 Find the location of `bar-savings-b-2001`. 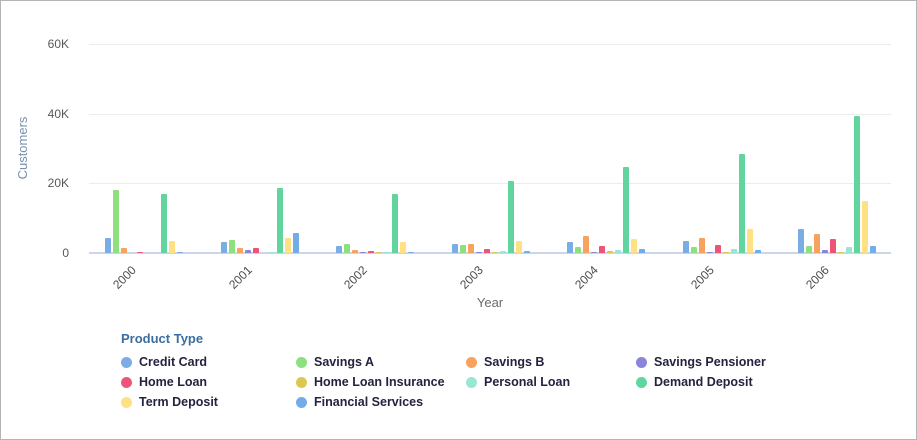

bar-savings-b-2001 is located at coordinates (239, 250).